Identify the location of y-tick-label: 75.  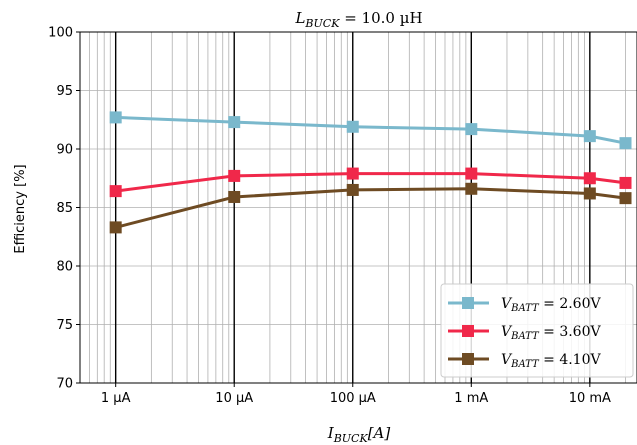
(64, 325).